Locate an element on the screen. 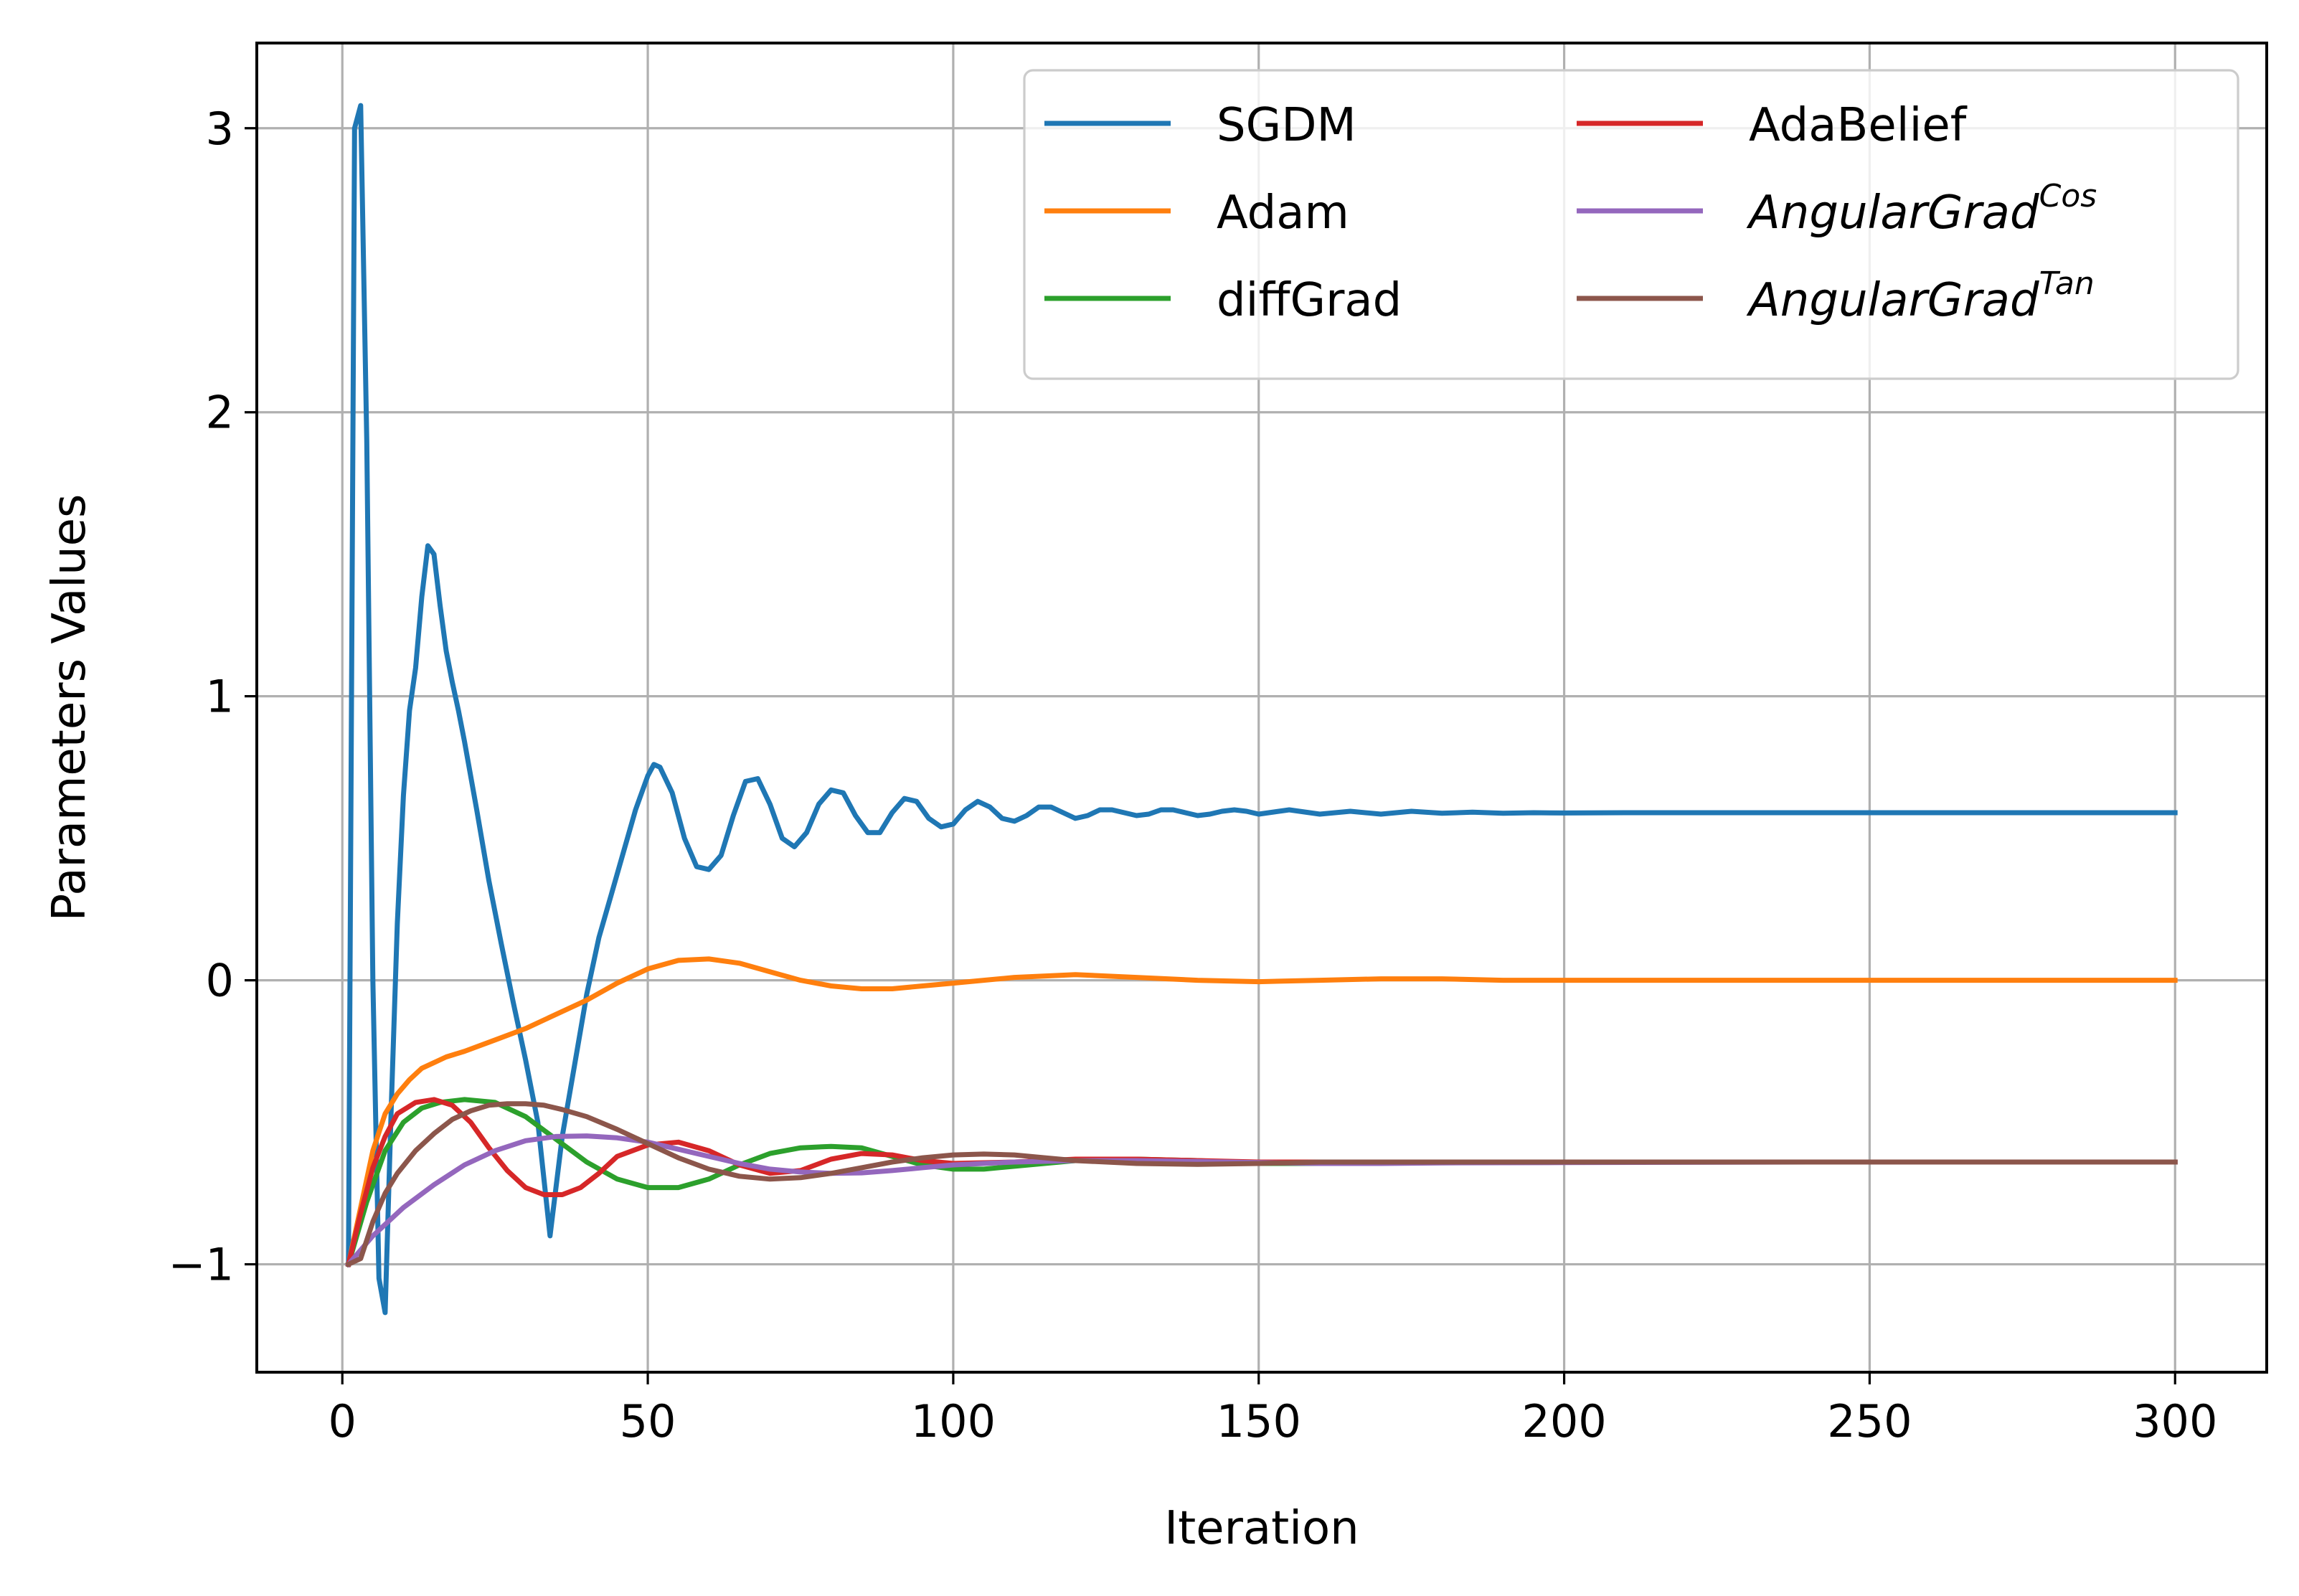  y-tick-label: 3 is located at coordinates (220, 129).